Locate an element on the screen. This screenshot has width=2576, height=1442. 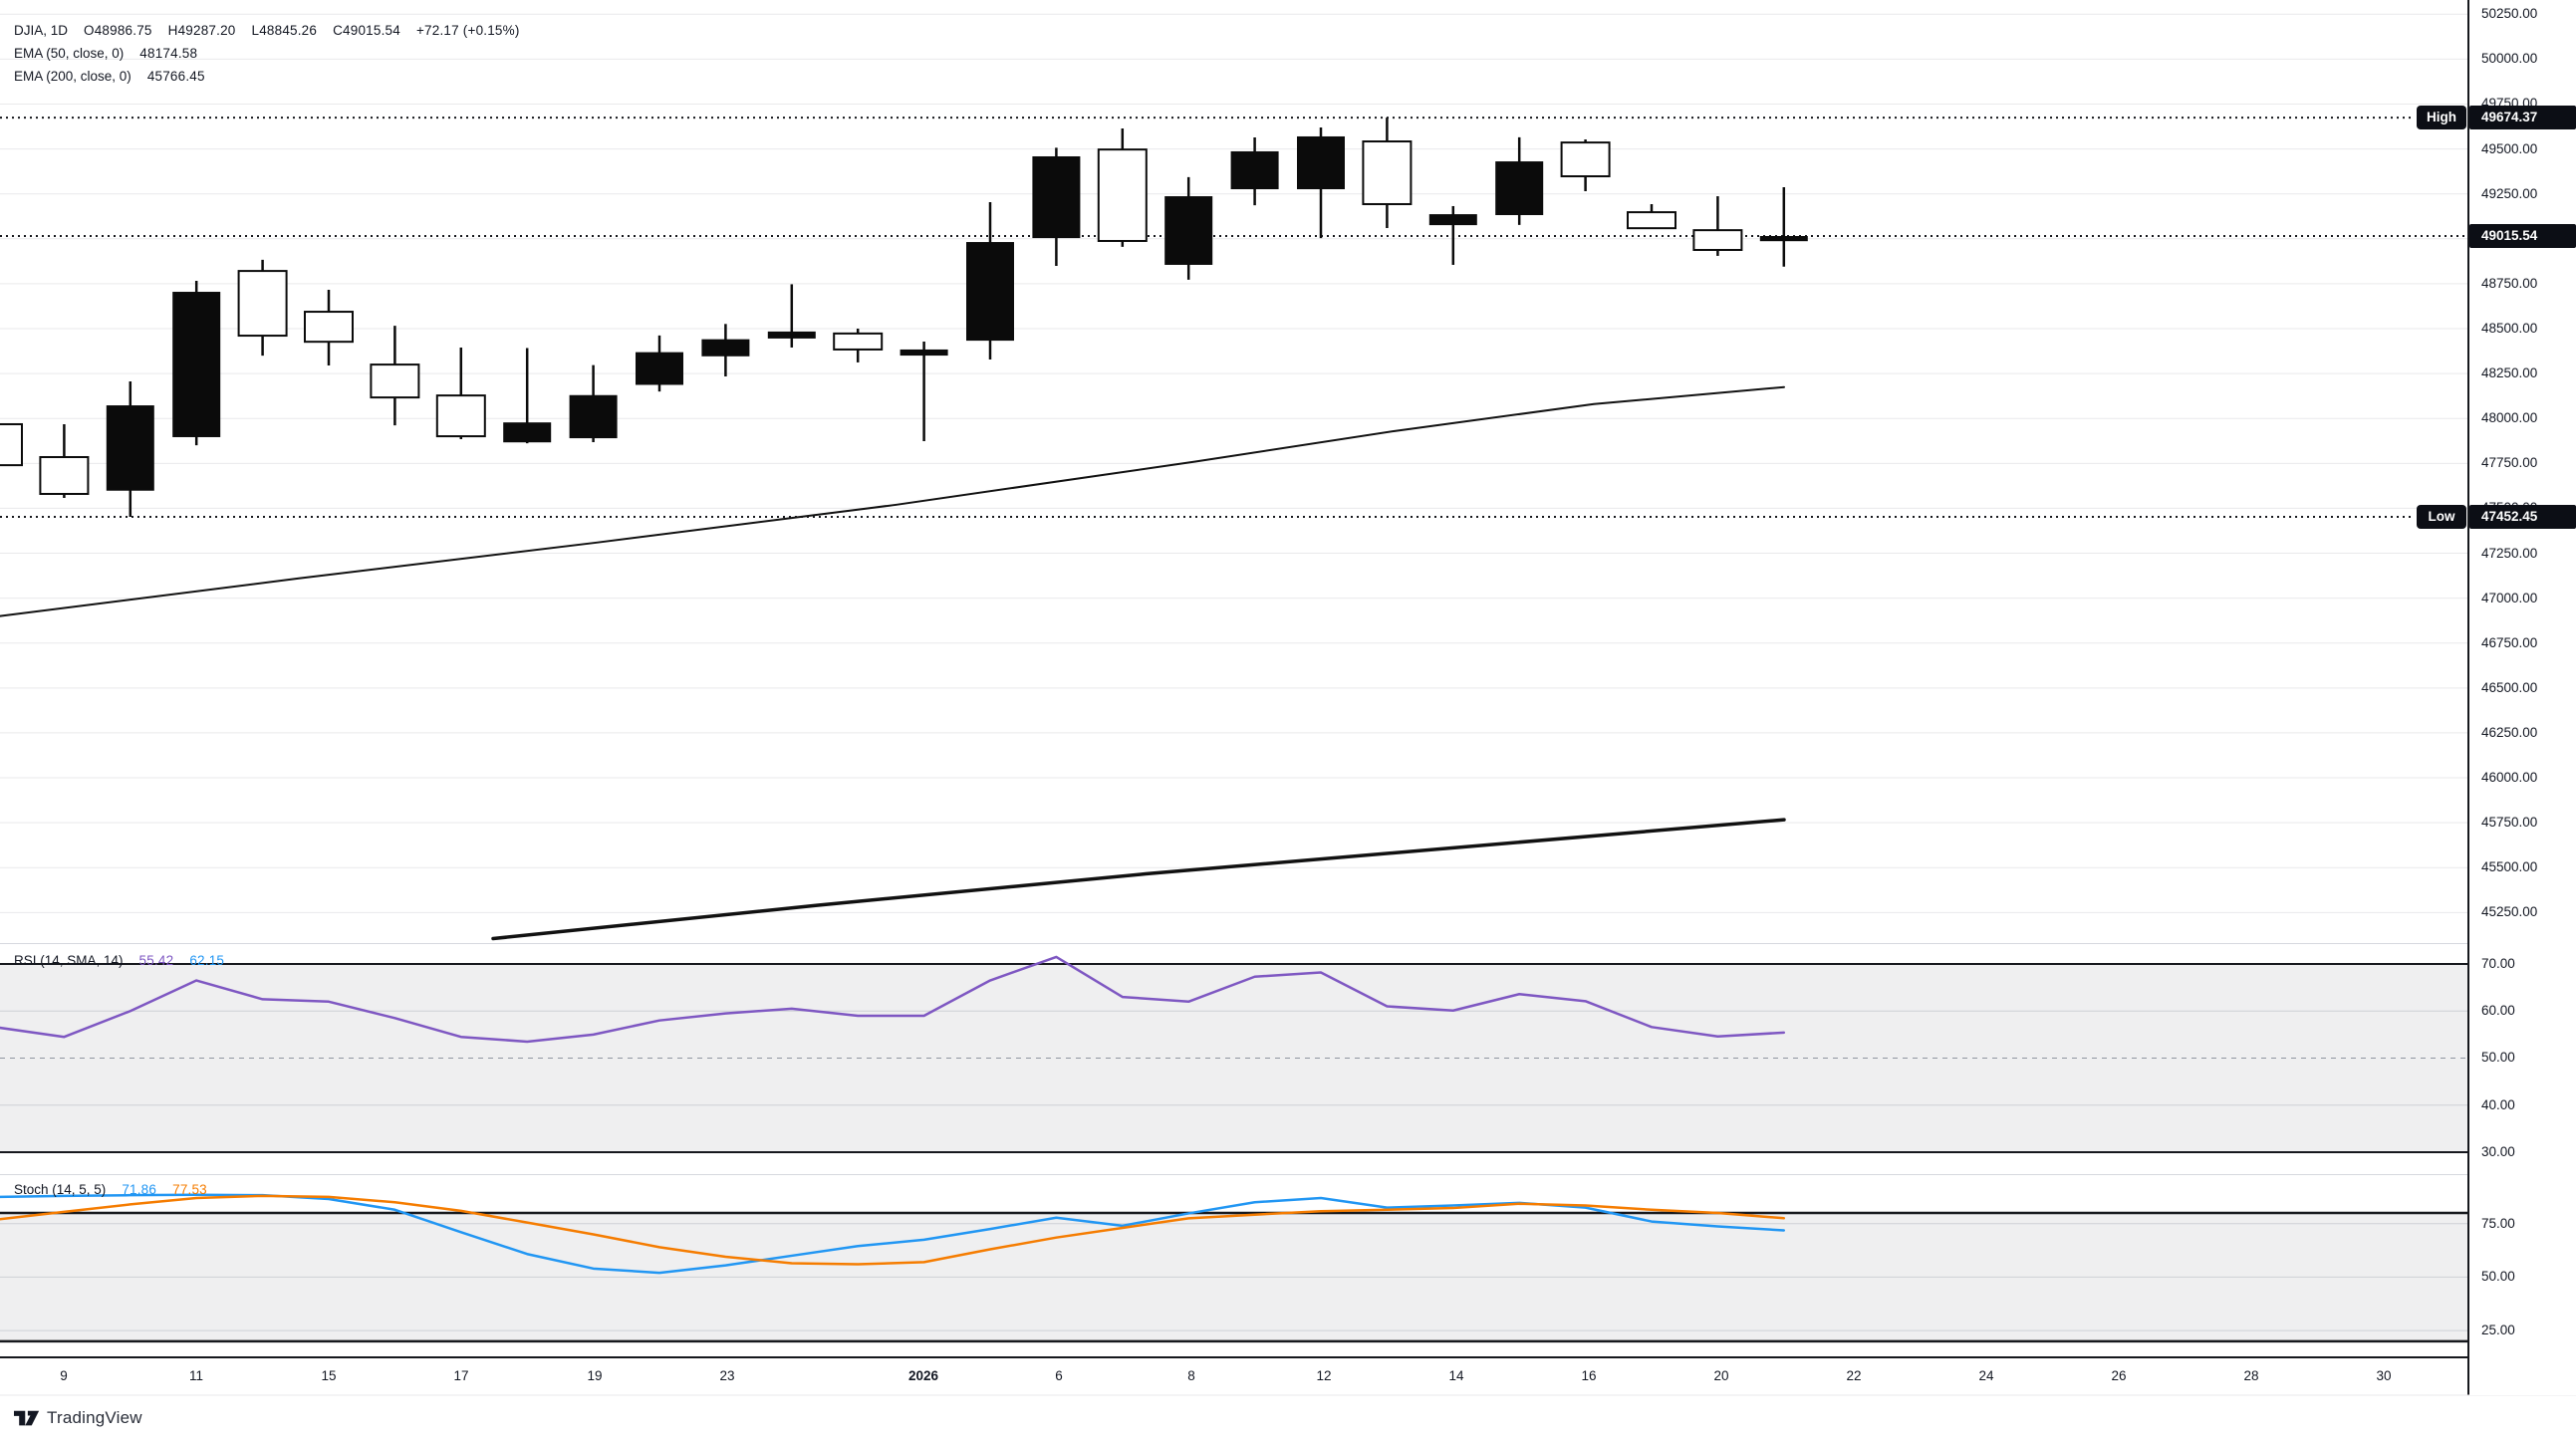
stoch-d-value: 77.53 is located at coordinates (189, 1189).